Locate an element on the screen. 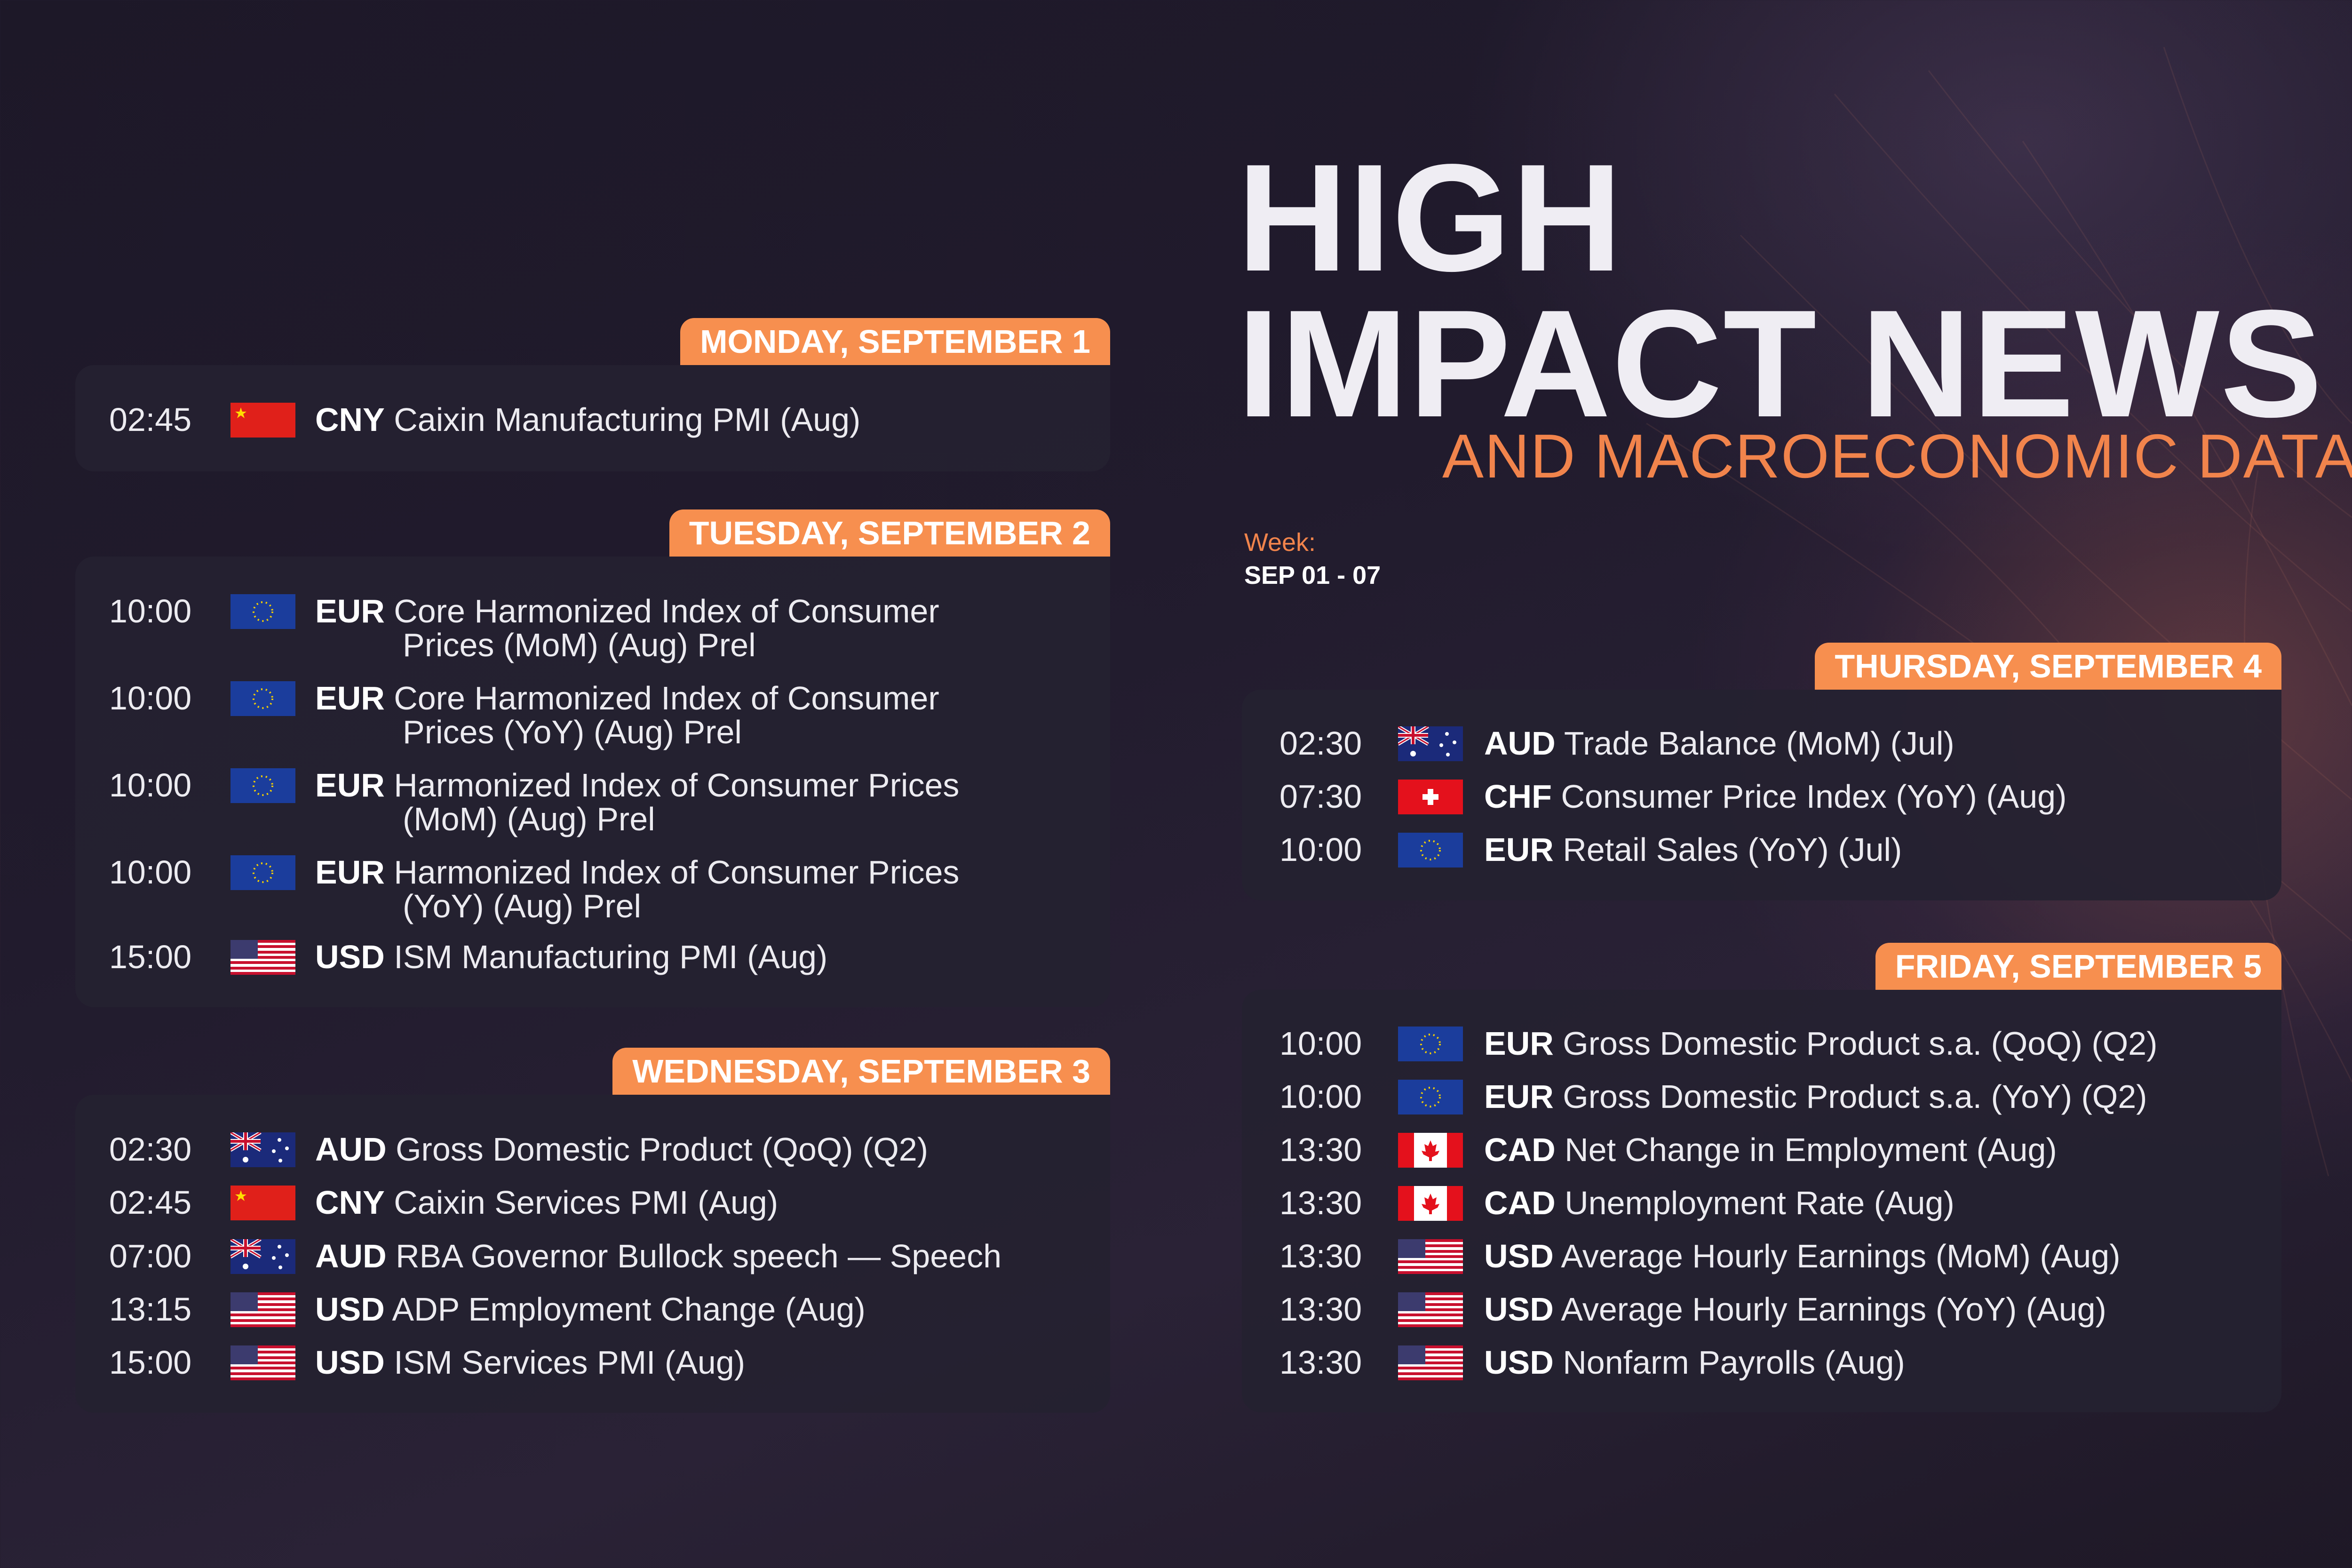 The image size is (2352, 1568). event-text: USD Nonfarm Payrolls (Aug) is located at coordinates (1694, 1362).